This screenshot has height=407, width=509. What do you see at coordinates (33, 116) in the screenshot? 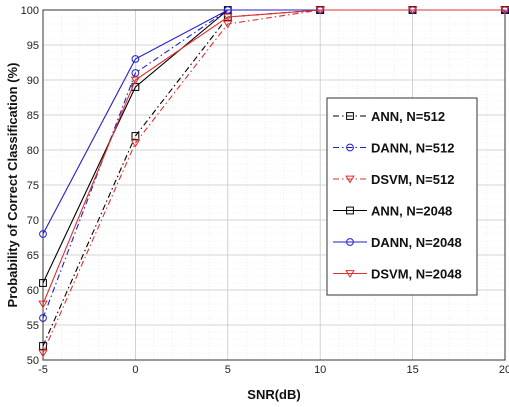
I see `y-tick-label: 85` at bounding box center [33, 116].